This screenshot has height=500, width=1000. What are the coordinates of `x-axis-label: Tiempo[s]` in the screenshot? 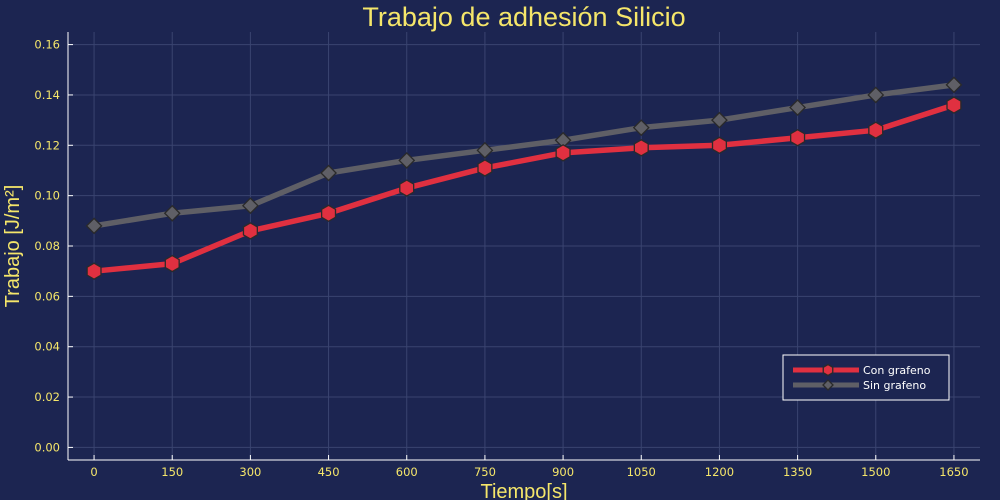 It's located at (523, 490).